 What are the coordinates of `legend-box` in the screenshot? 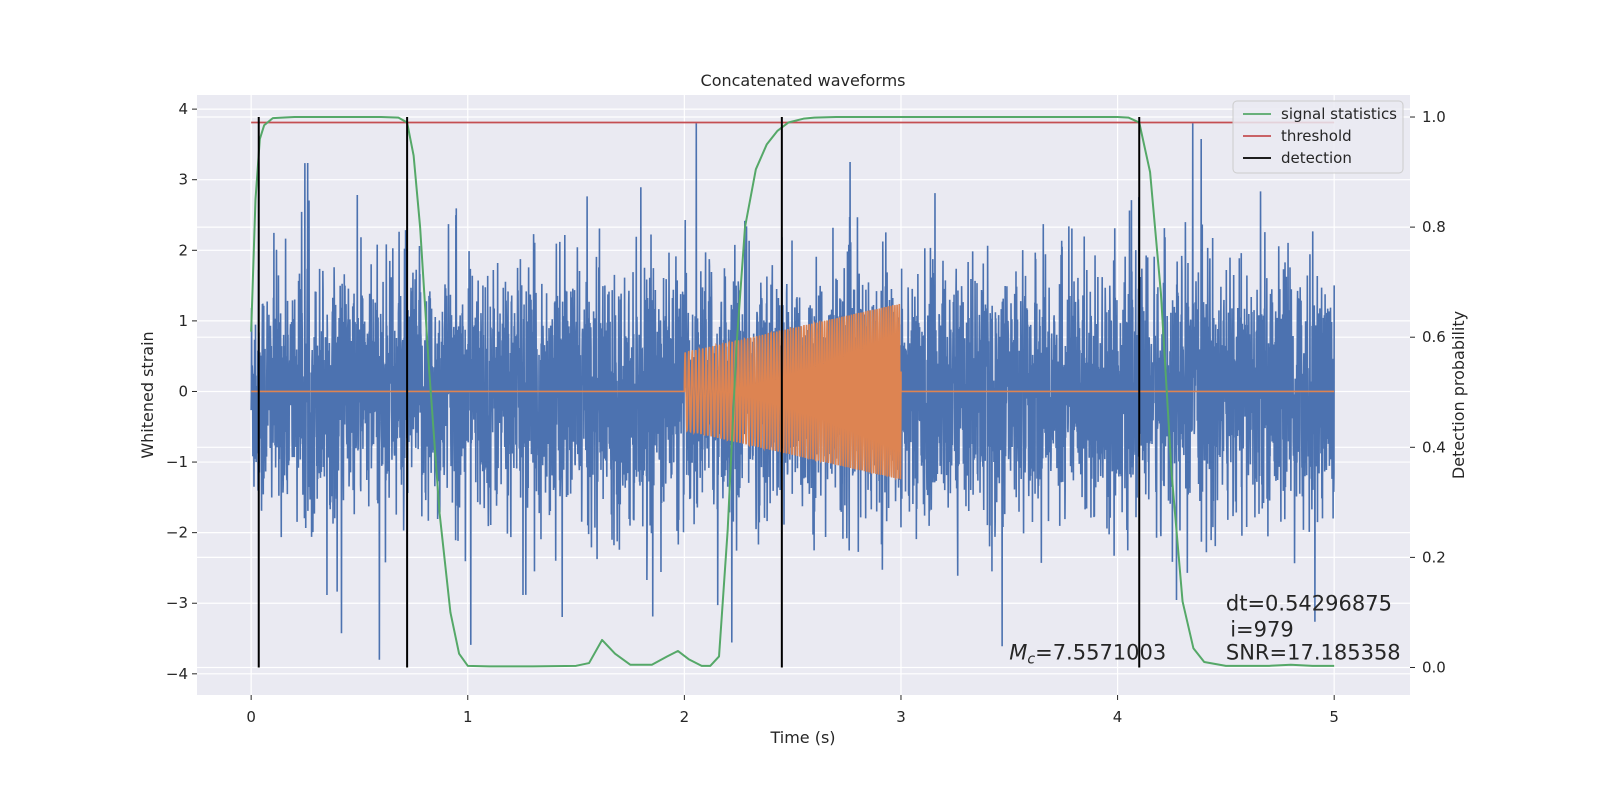 It's located at (1318, 137).